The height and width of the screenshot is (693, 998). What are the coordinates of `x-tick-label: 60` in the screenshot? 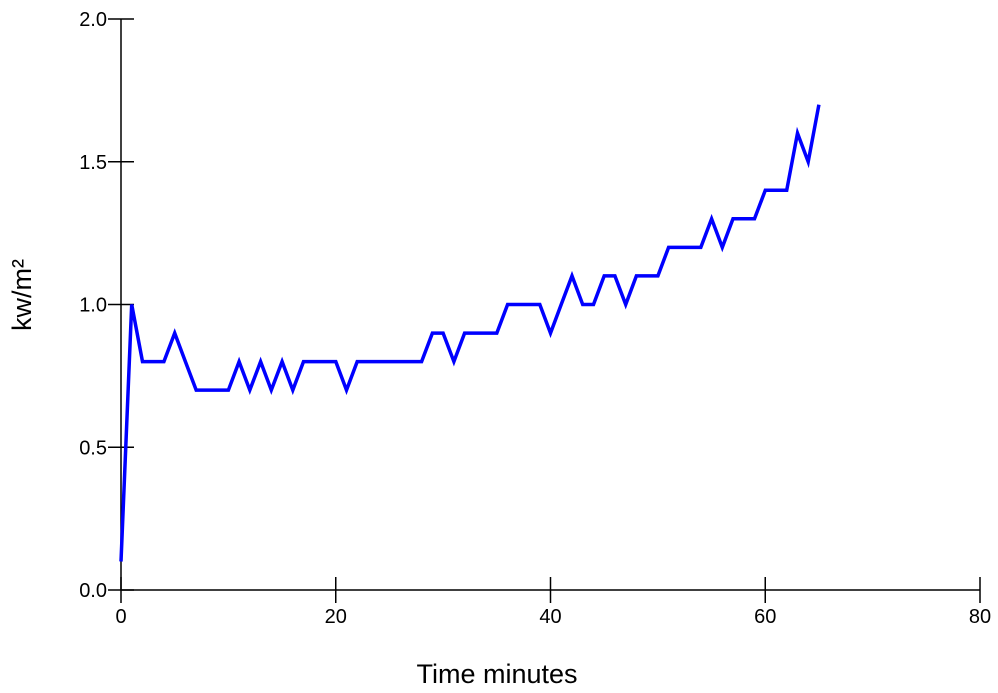 It's located at (765, 617).